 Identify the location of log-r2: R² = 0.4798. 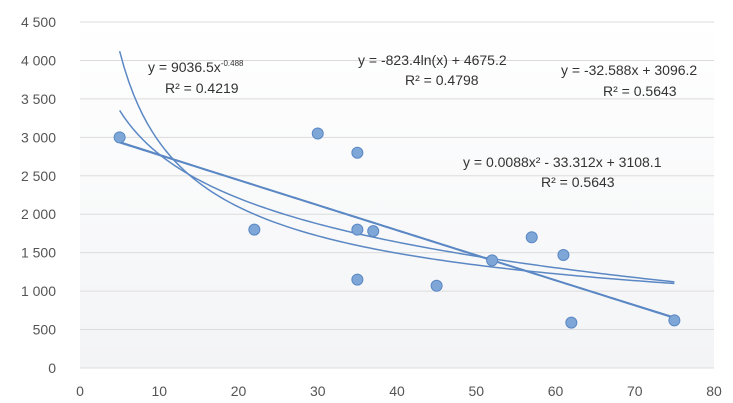
(442, 80).